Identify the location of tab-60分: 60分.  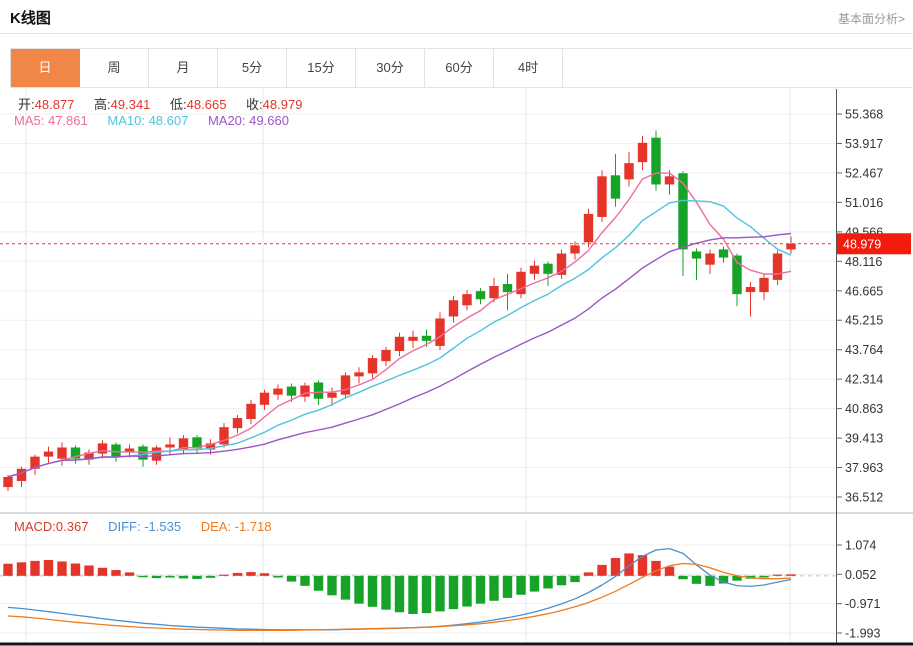
(459, 68).